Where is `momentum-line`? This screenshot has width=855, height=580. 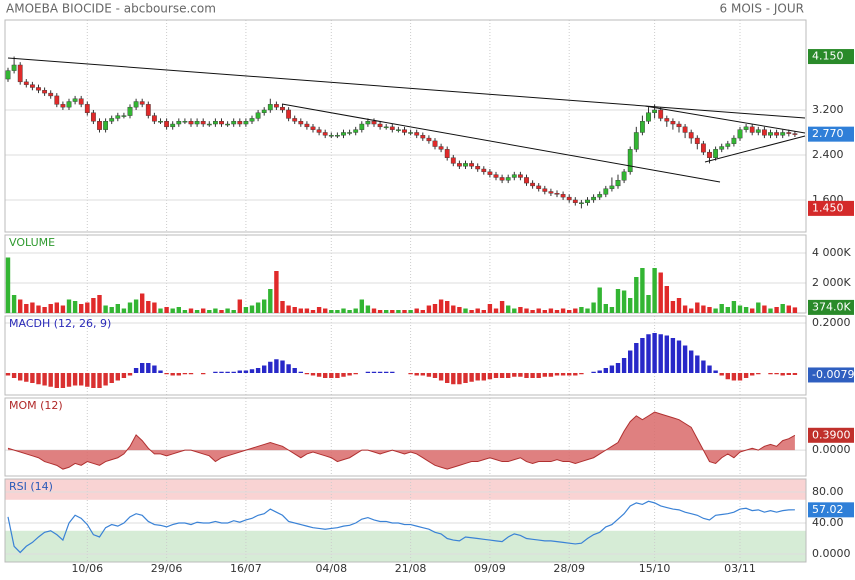 momentum-line is located at coordinates (401, 440).